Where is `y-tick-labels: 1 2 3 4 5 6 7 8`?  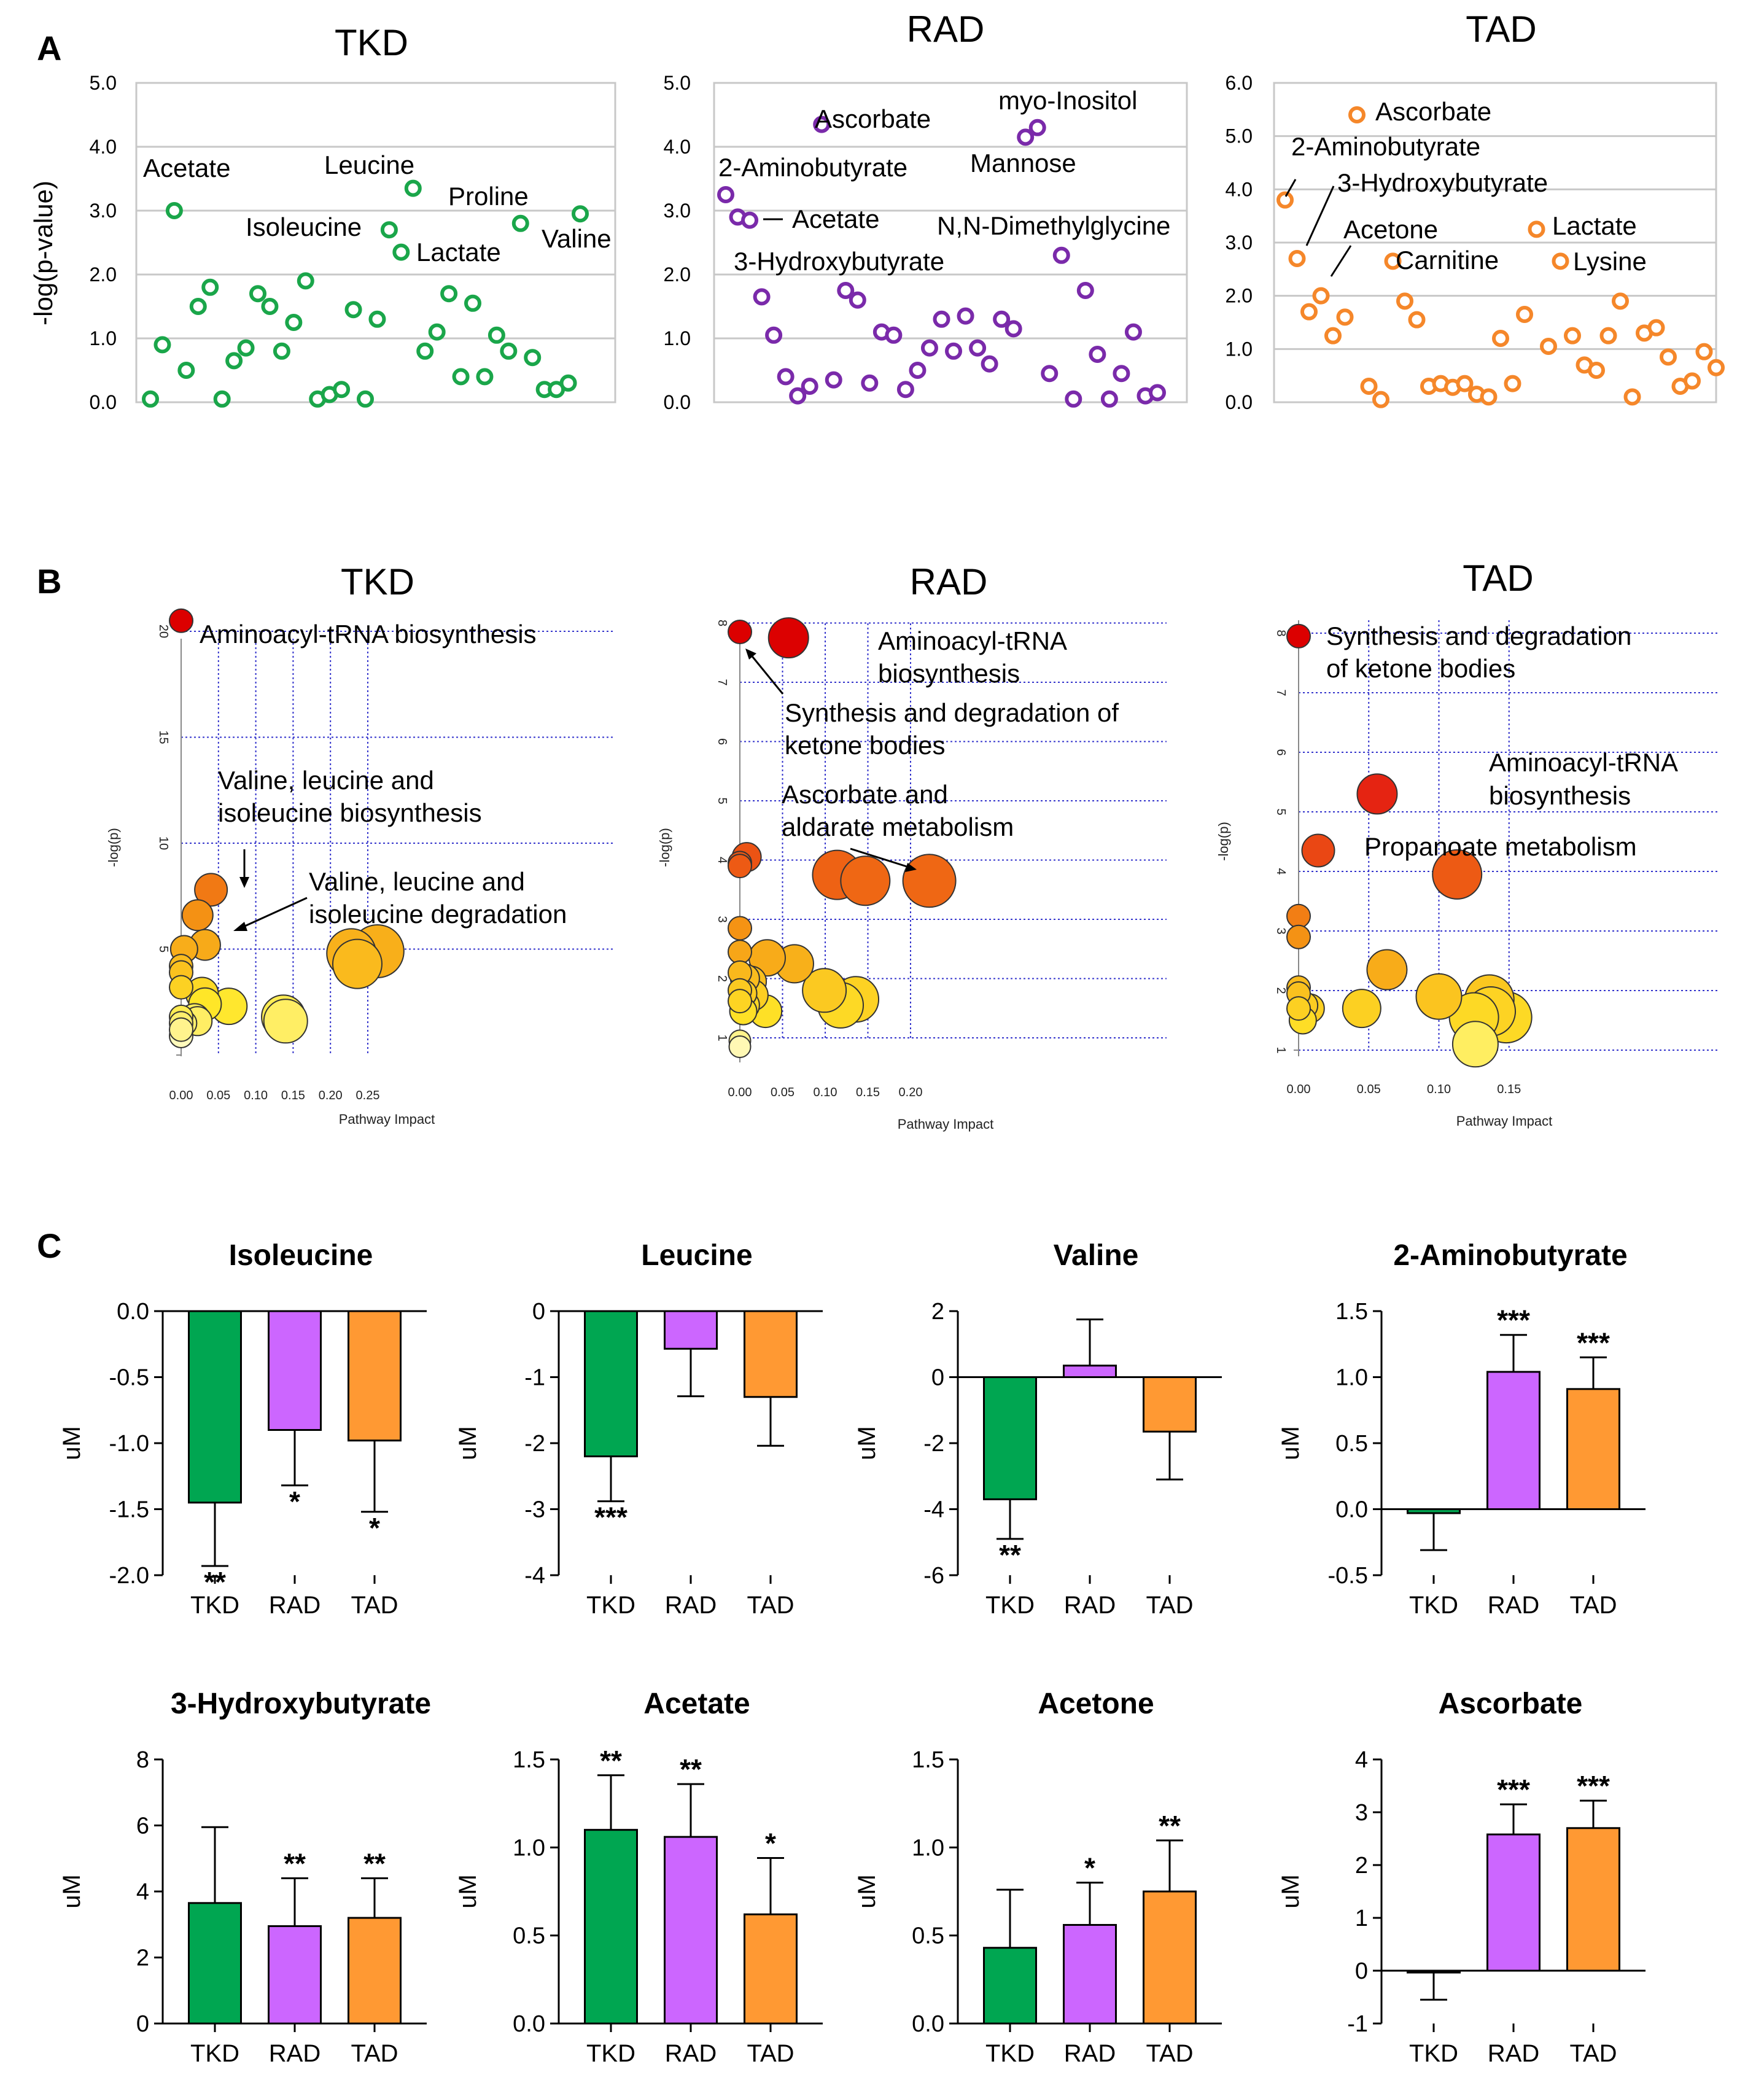 y-tick-labels: 1 2 3 4 5 6 7 8 is located at coordinates (722, 831).